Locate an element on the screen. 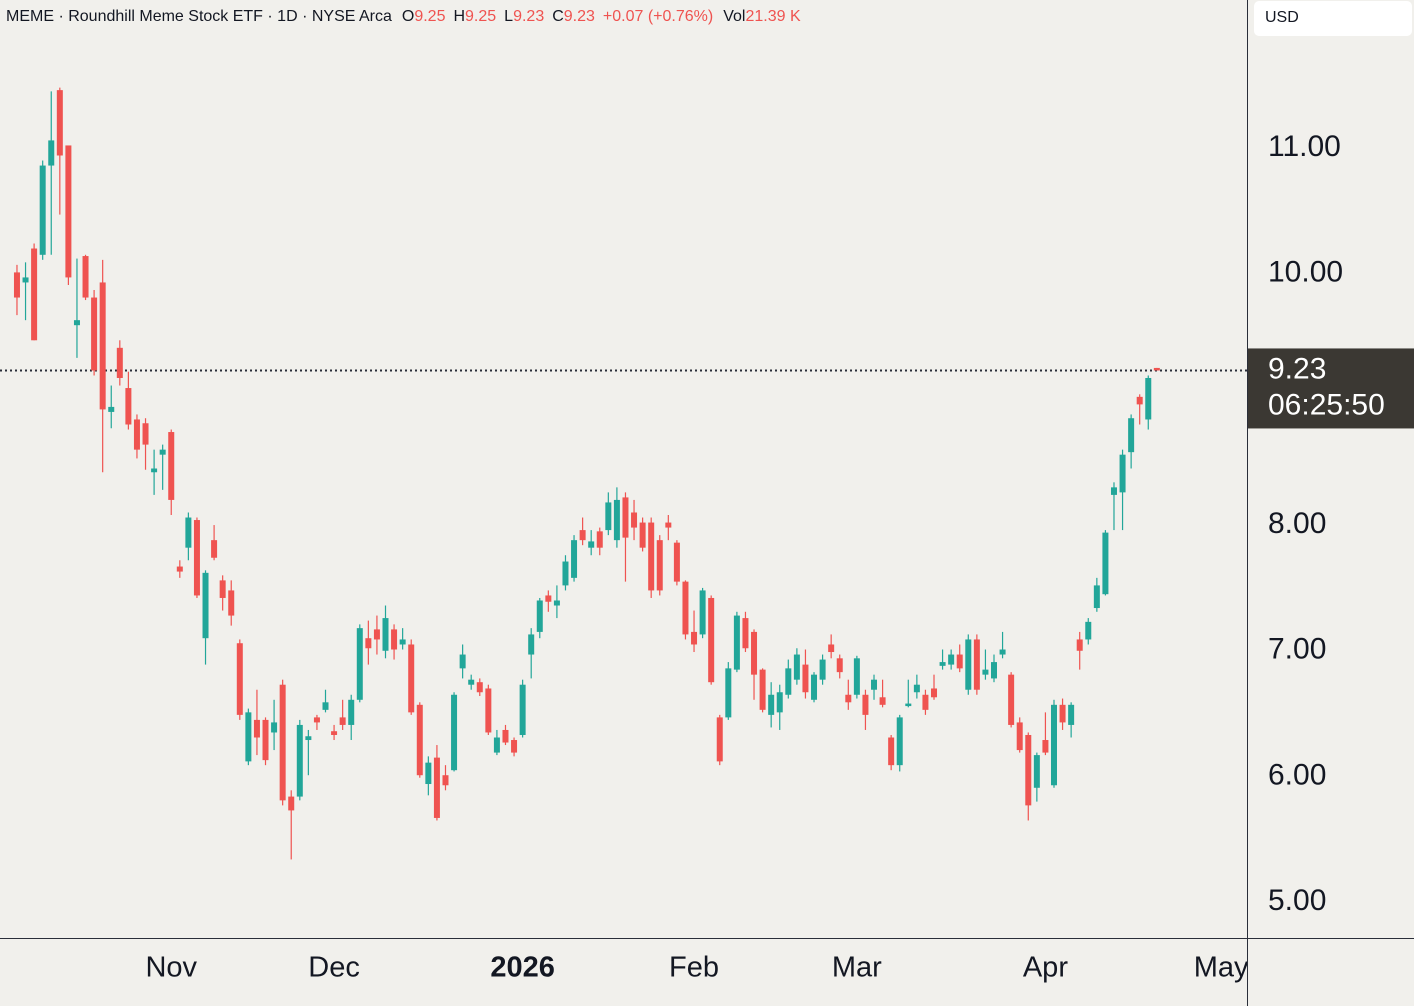  volume-value: 21.39 K is located at coordinates (772, 16).